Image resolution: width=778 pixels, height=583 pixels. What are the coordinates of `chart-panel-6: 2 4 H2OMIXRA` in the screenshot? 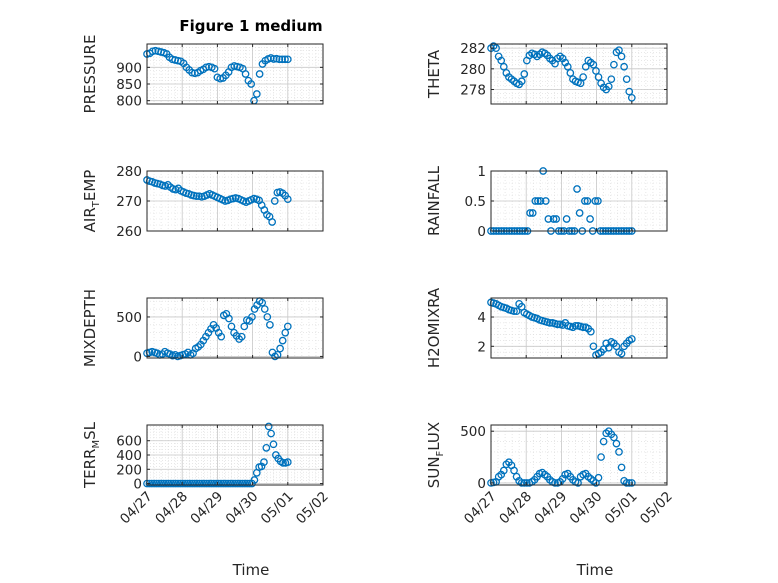 It's located at (546, 327).